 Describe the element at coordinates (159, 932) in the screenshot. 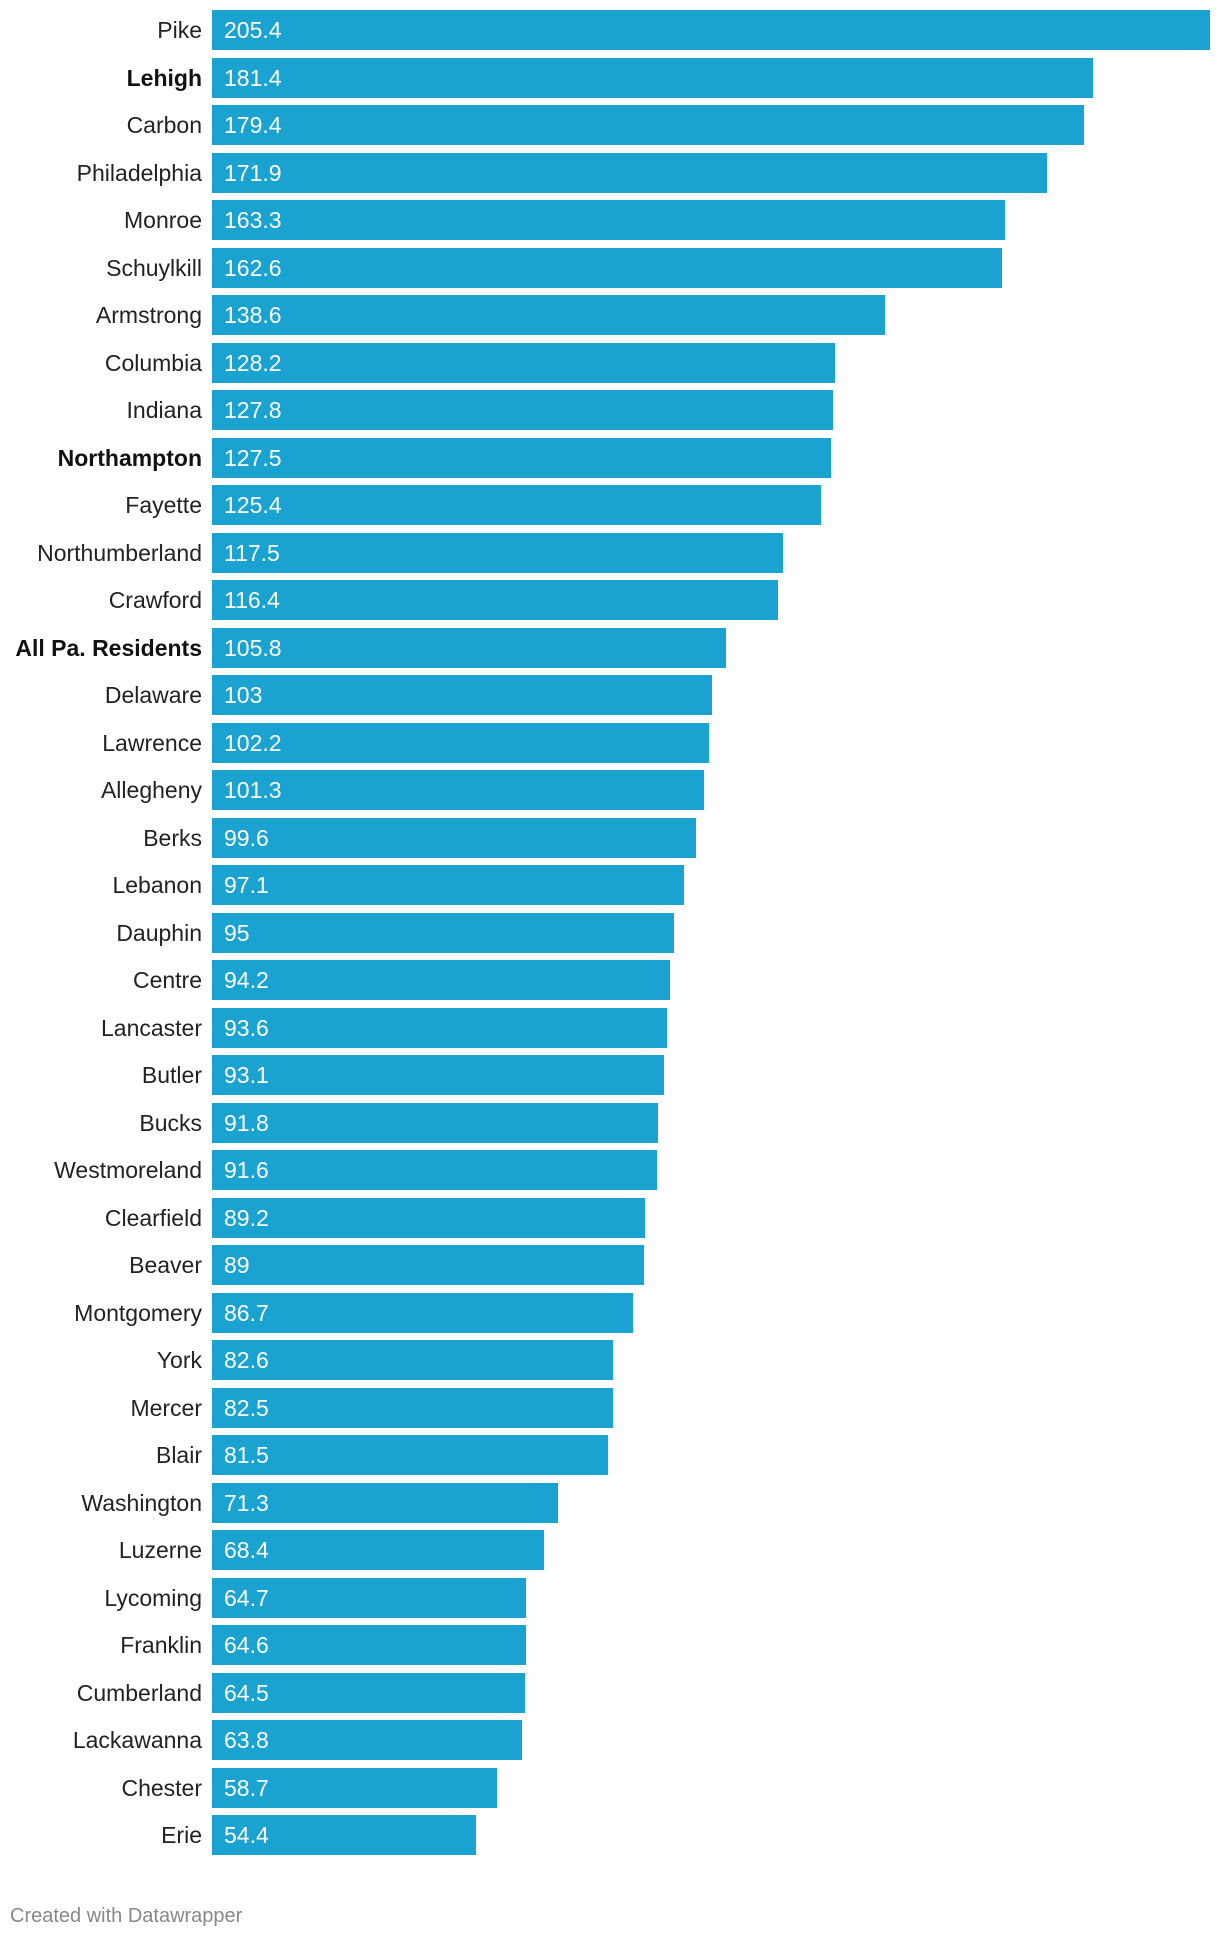

I see `category-label: Dauphin` at that location.